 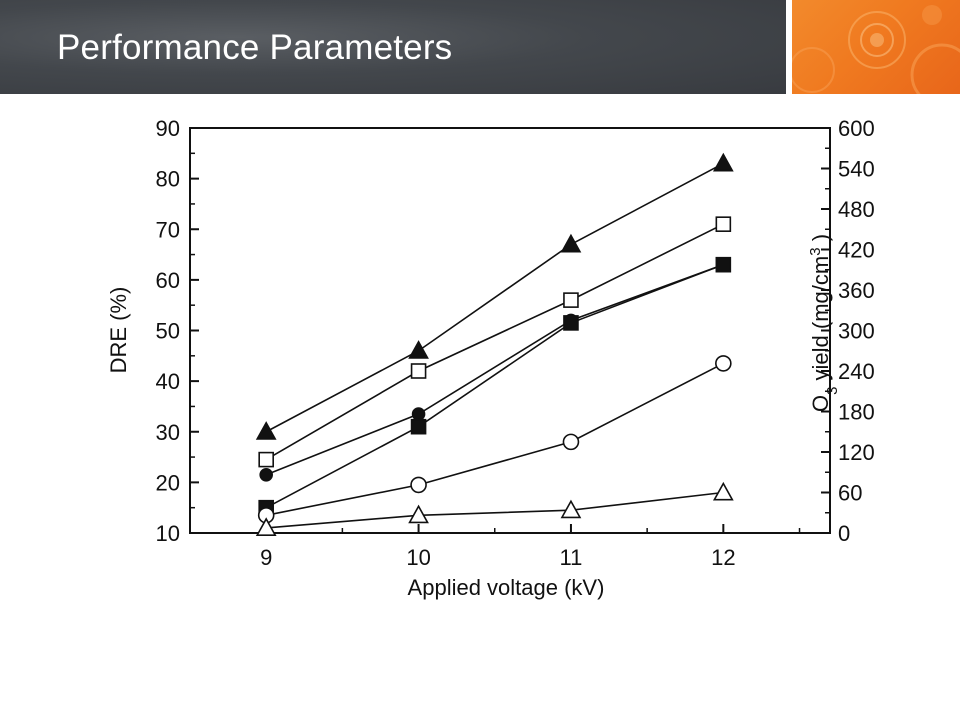 What do you see at coordinates (832, 391) in the screenshot?
I see `y2-label-sub: 3` at bounding box center [832, 391].